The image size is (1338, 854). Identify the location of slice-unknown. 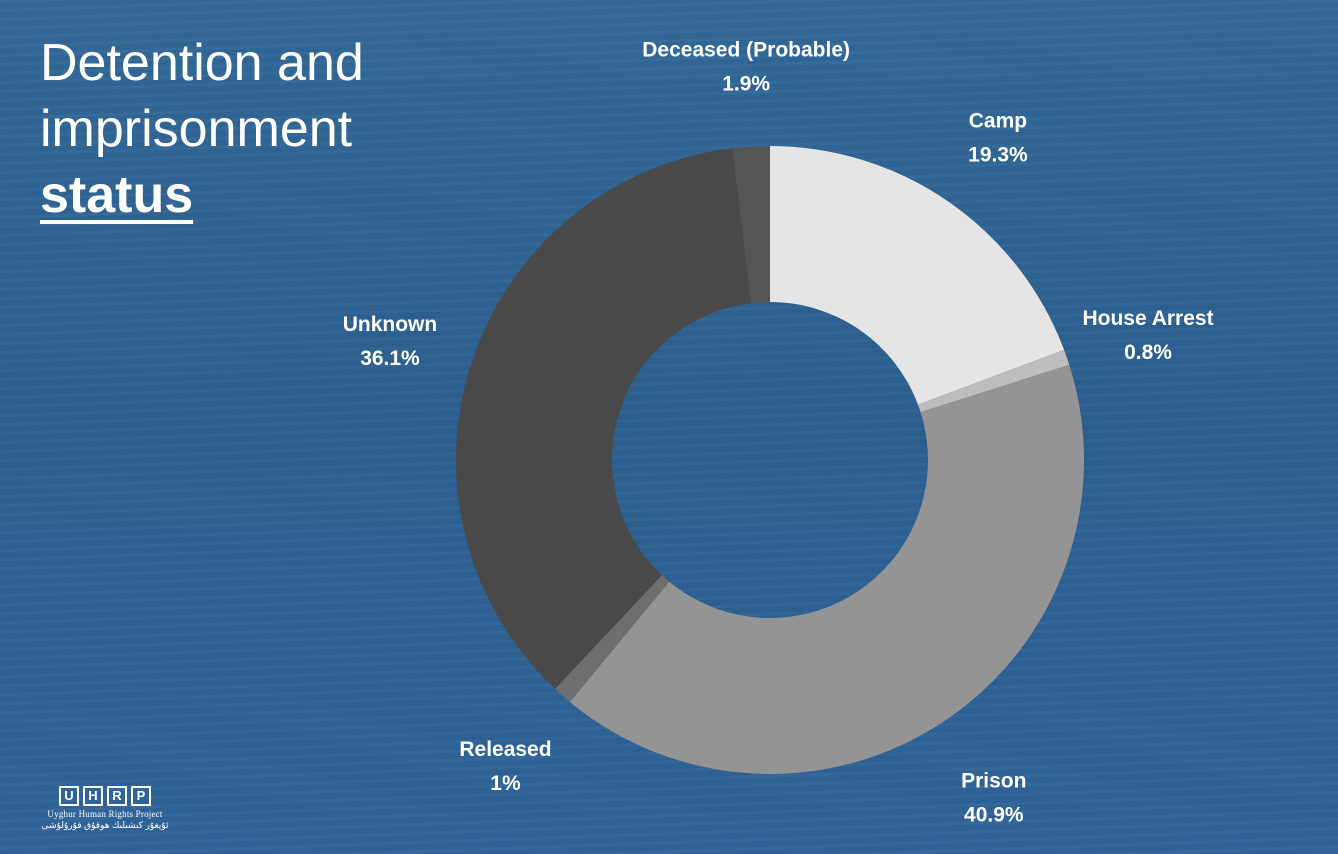
(603, 418).